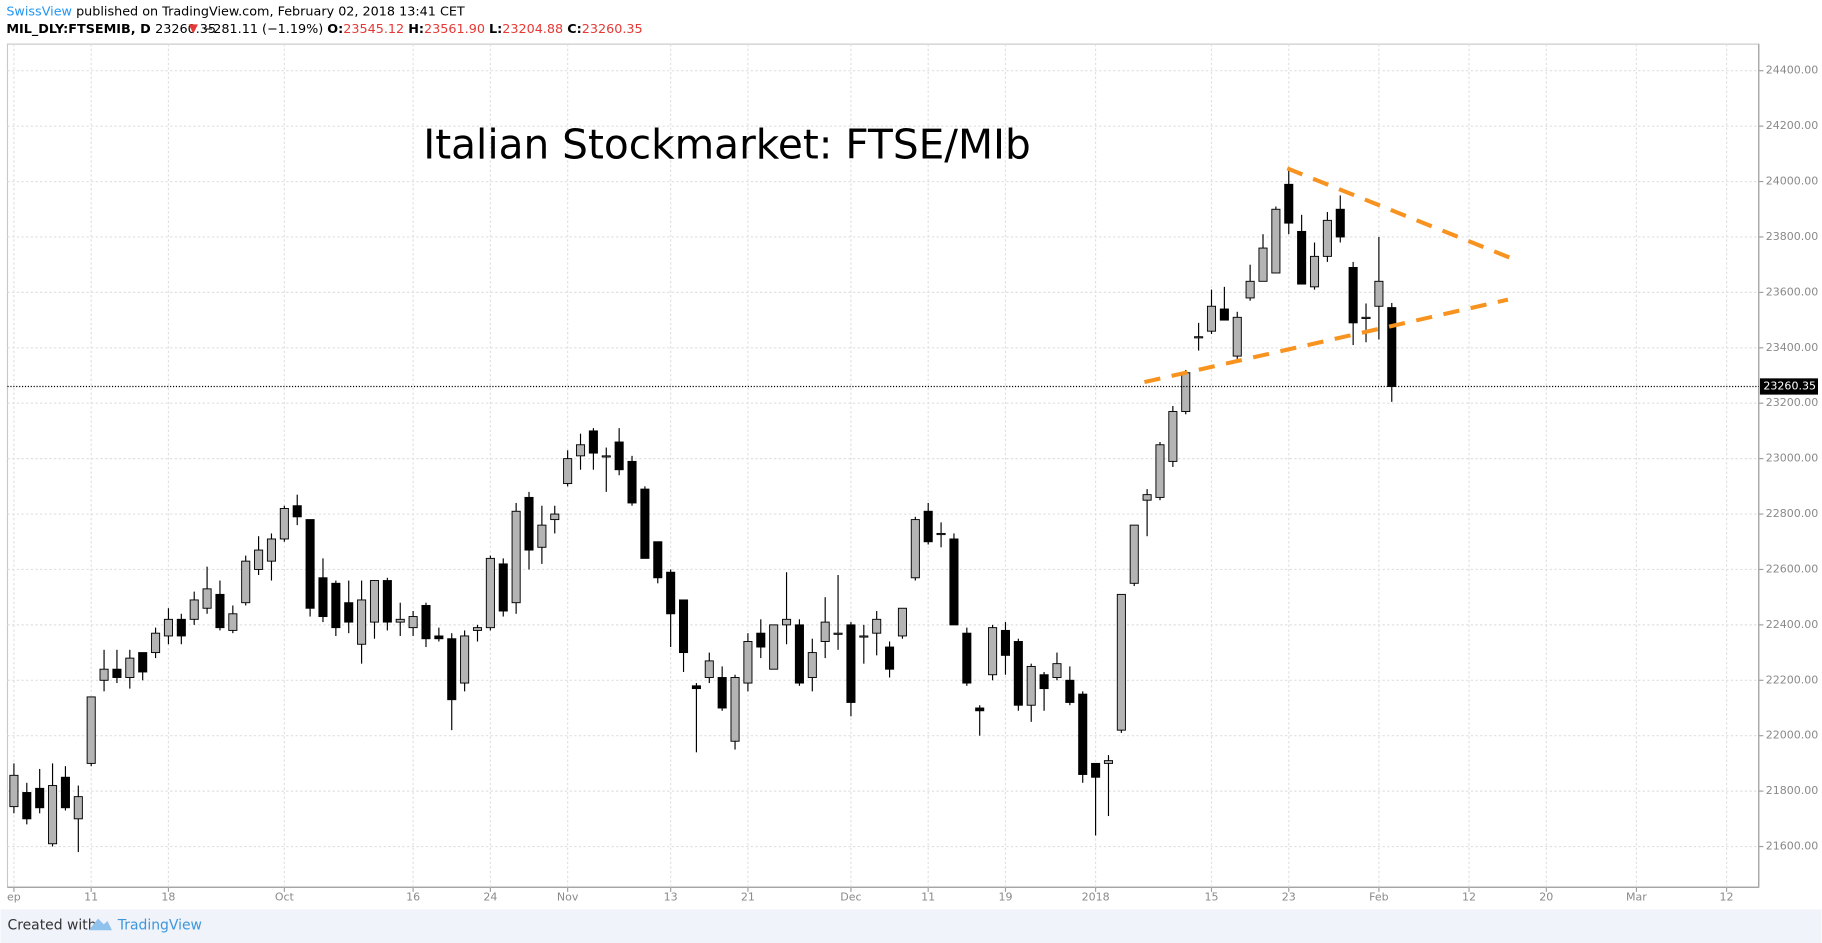 This screenshot has height=943, width=1822. Describe the element at coordinates (1379, 897) in the screenshot. I see `x-tick-label: Feb` at that location.